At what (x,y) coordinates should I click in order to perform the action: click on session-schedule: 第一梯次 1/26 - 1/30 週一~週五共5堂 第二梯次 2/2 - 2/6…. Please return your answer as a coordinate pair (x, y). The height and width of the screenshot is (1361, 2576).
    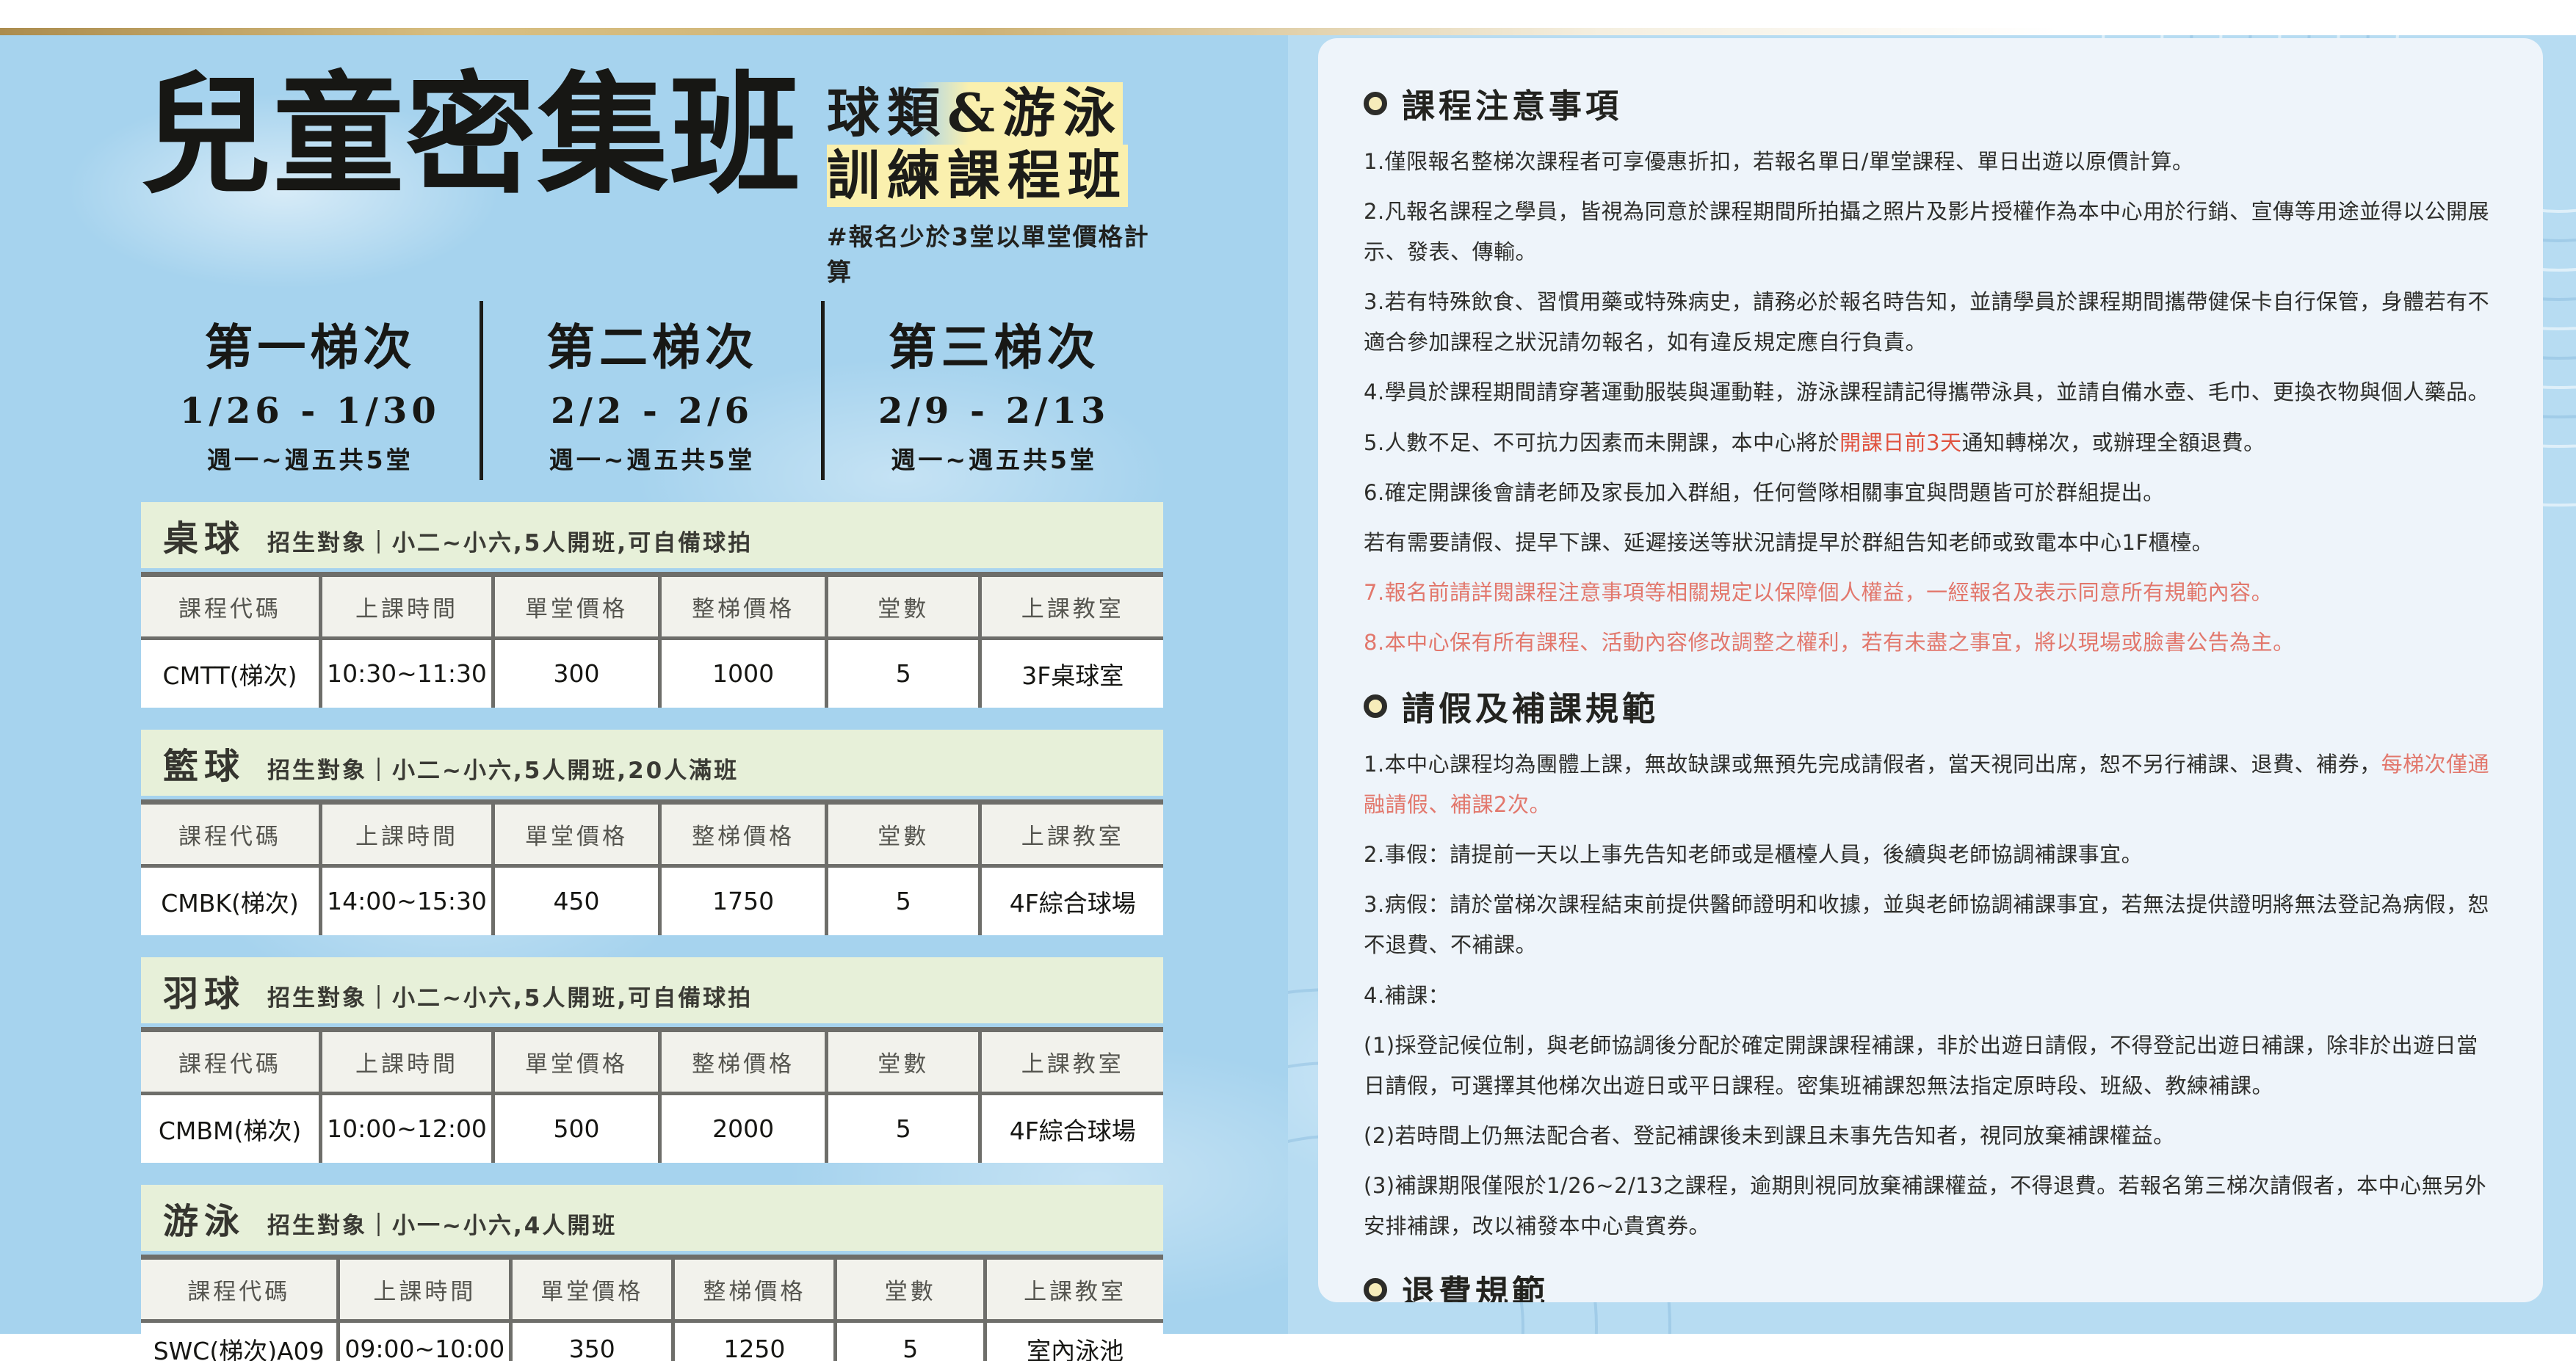
    Looking at the image, I should click on (652, 390).